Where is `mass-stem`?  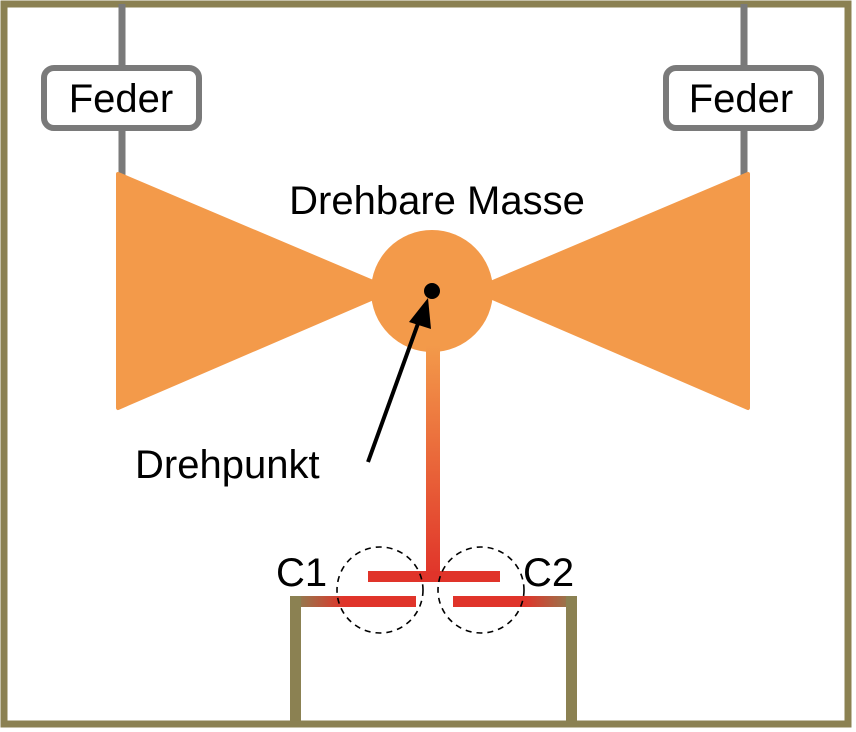
mass-stem is located at coordinates (433, 461).